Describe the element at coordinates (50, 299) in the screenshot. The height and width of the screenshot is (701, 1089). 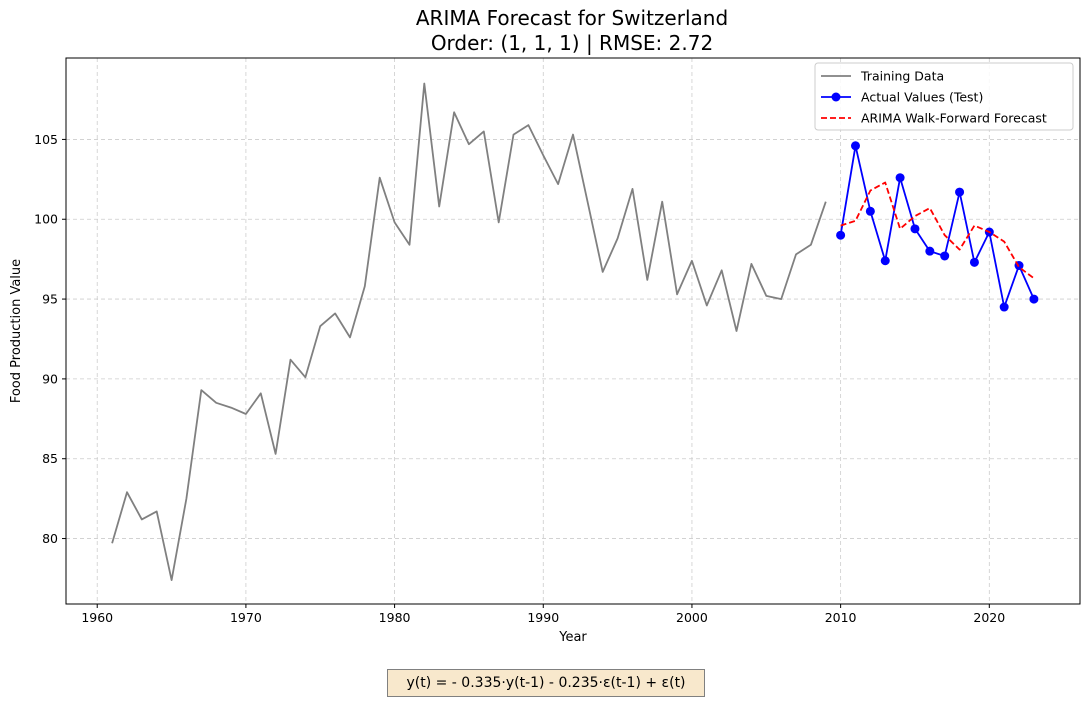
I see `y-tick-label: 95` at that location.